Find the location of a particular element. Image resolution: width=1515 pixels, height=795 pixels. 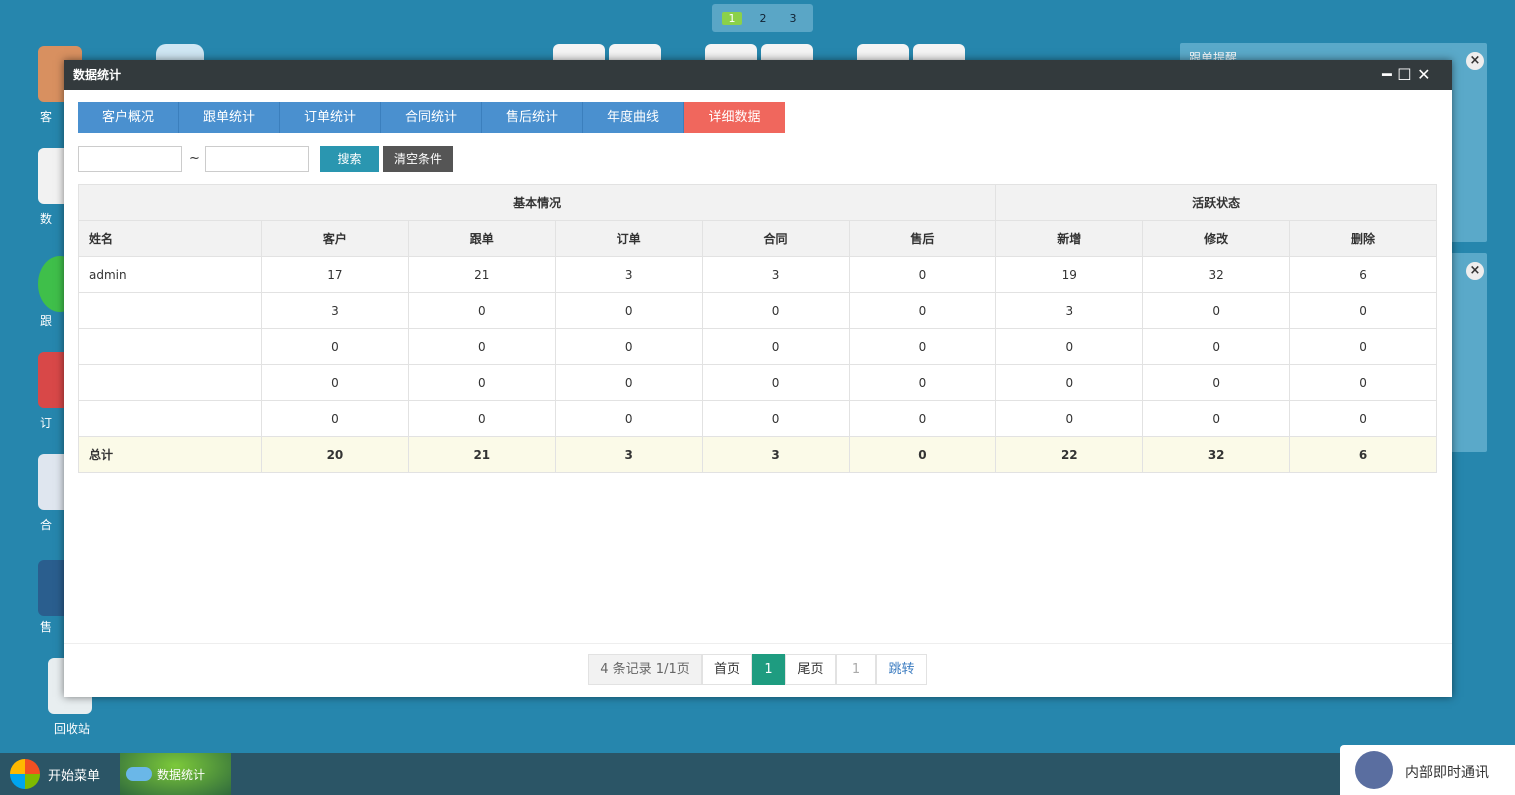

window-title: 数据统计 is located at coordinates (97, 75).